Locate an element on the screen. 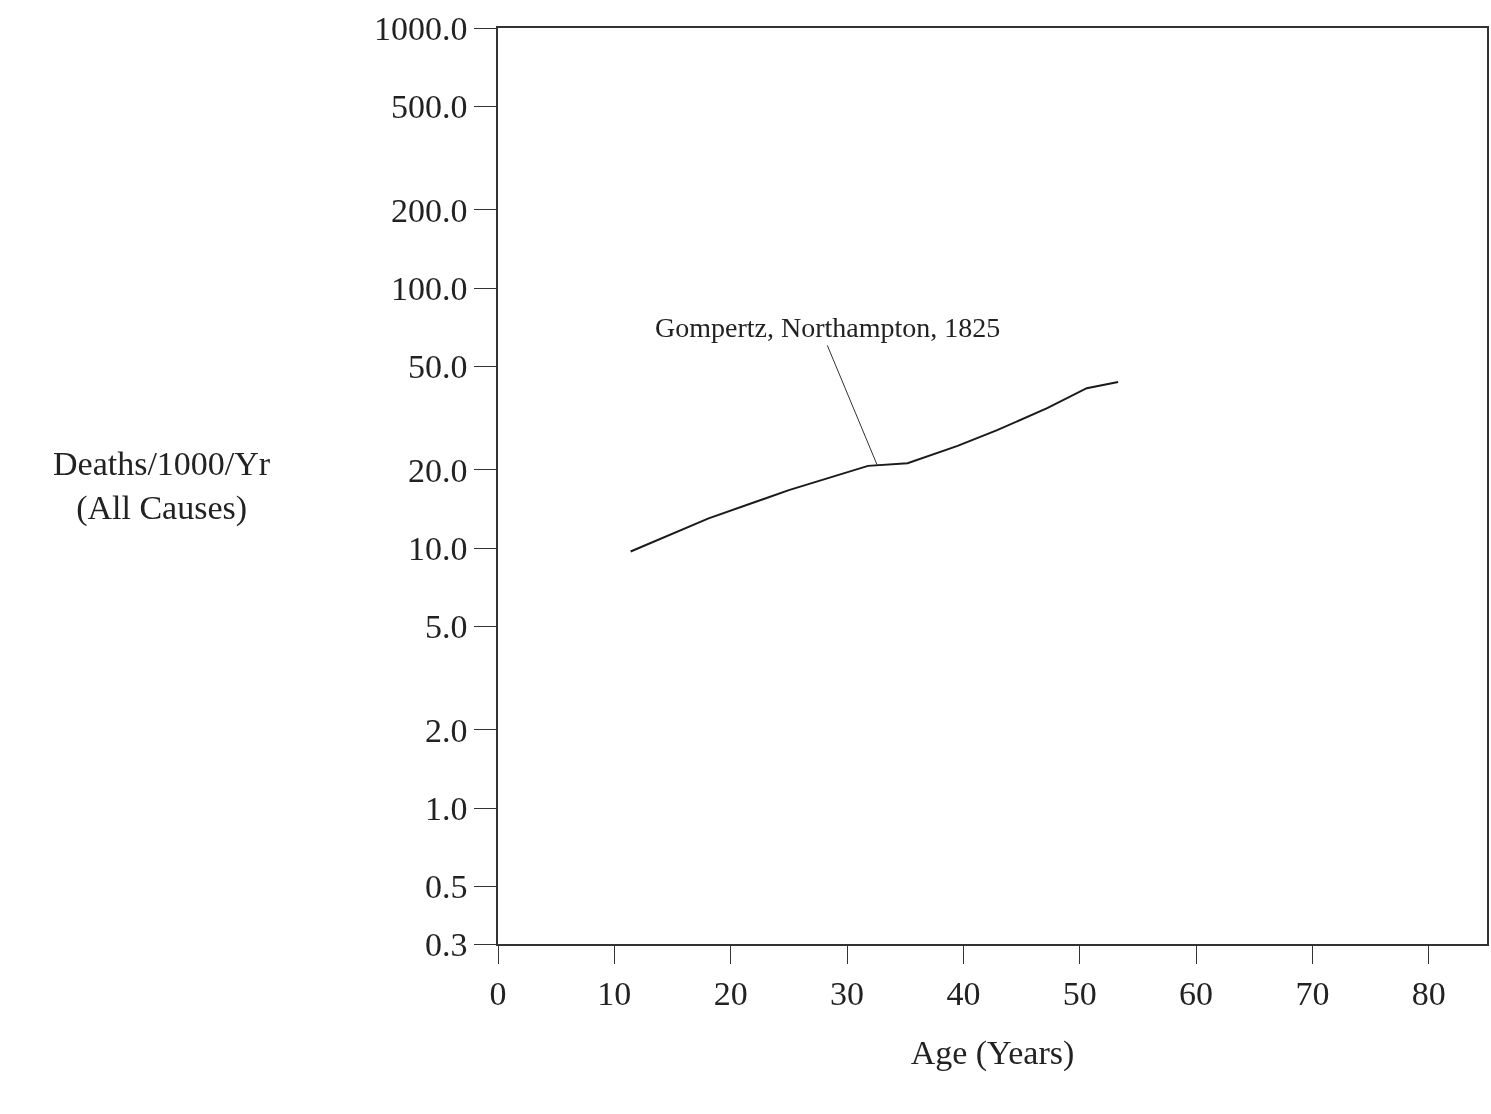 This screenshot has height=1114, width=1491. annotation: Gompertz, Northampton, 1825 is located at coordinates (828, 327).